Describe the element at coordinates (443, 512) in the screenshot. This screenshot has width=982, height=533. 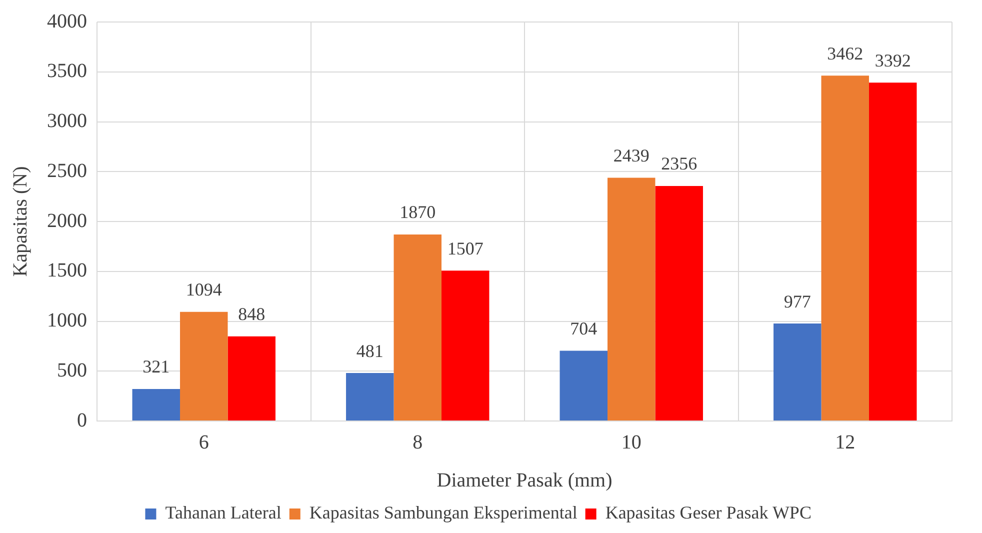
I see `legend-label: Kapasitas Sambungan Eksperimental` at that location.